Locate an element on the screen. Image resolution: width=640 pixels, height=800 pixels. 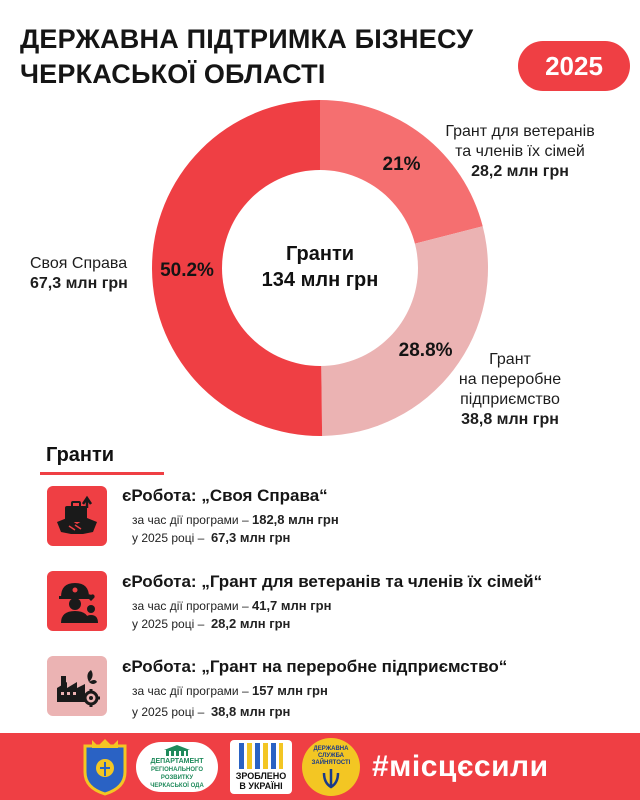
legend-name-line: Грант is located at coordinates (510, 359).